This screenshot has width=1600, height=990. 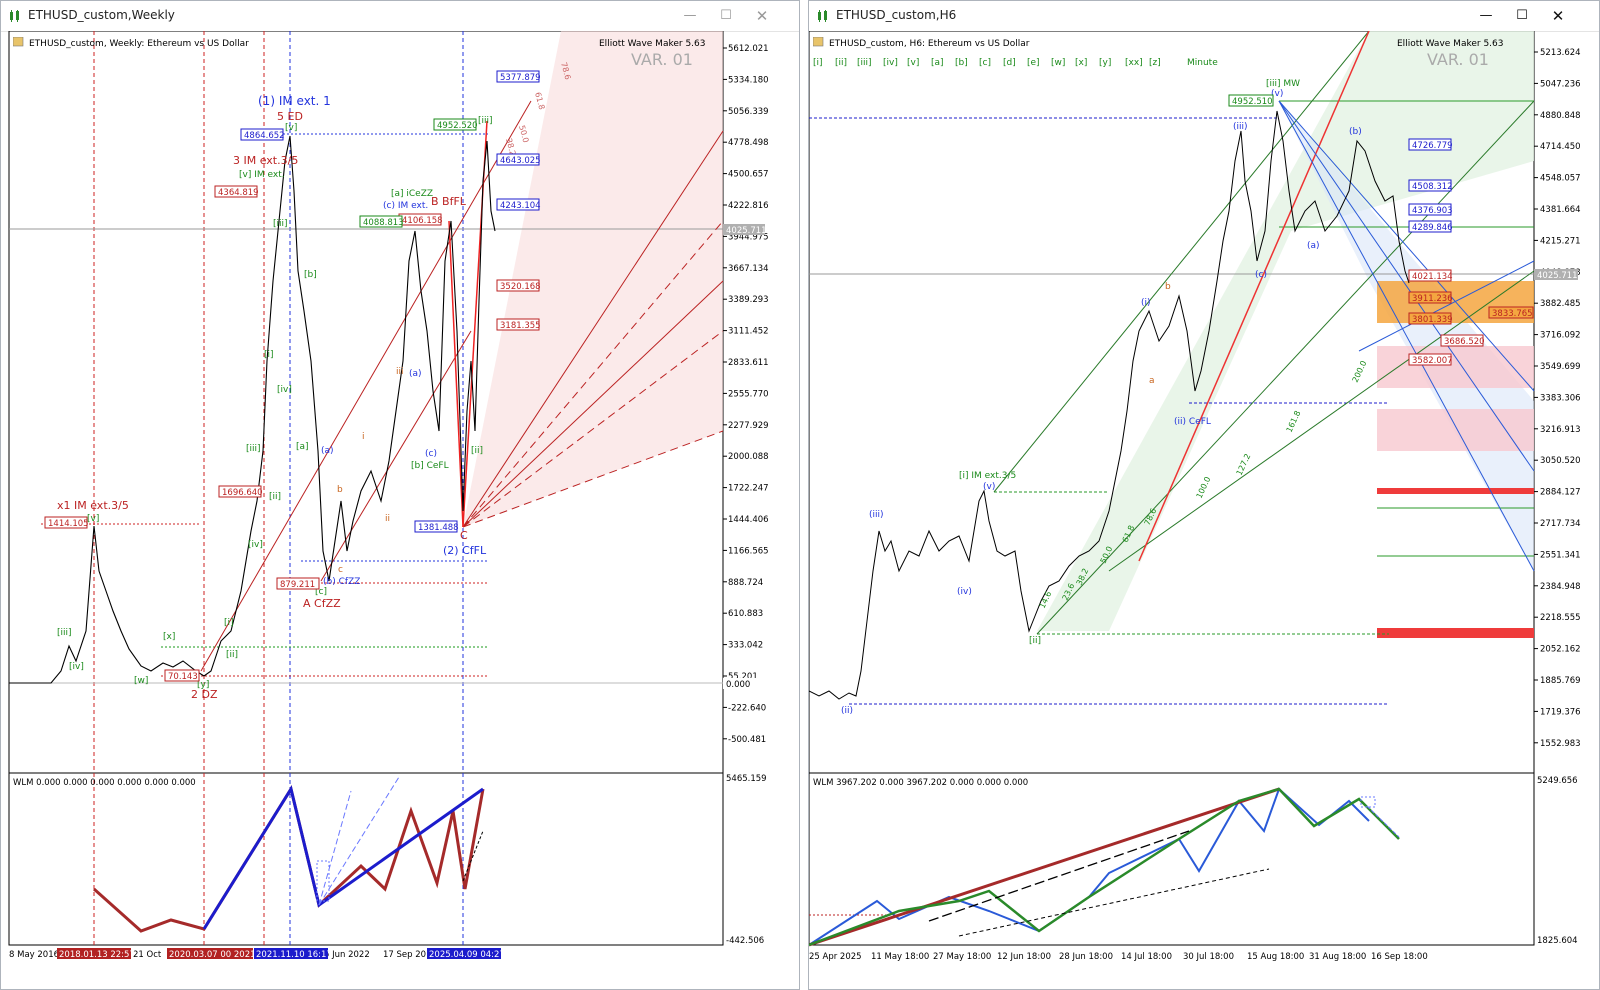 What do you see at coordinates (748, 457) in the screenshot?
I see `price-axis-label: 2000.088` at bounding box center [748, 457].